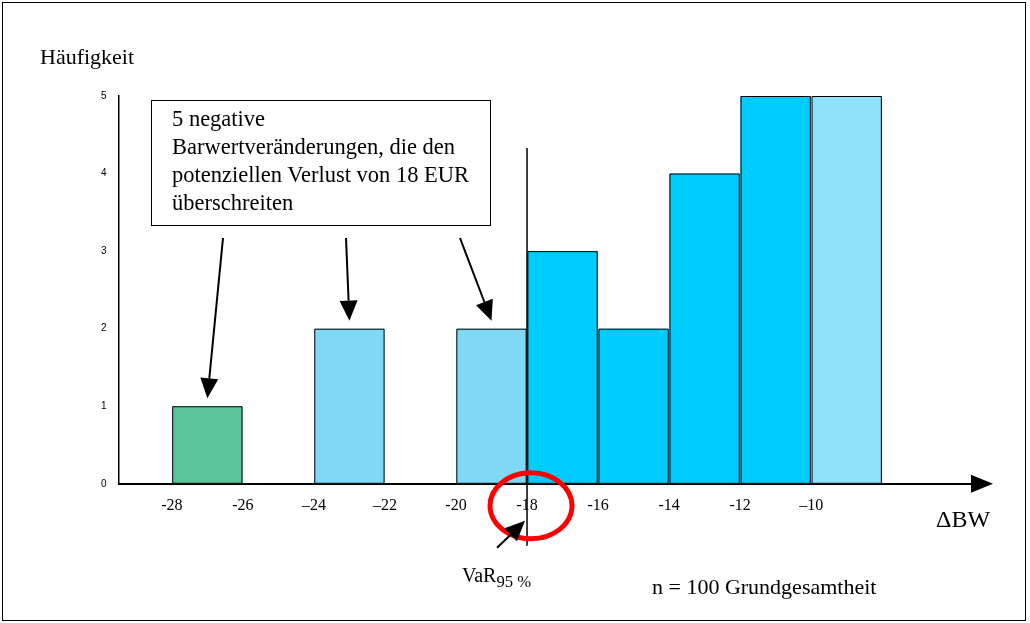 This screenshot has height=623, width=1030. I want to click on x-tick-label: -20, so click(456, 504).